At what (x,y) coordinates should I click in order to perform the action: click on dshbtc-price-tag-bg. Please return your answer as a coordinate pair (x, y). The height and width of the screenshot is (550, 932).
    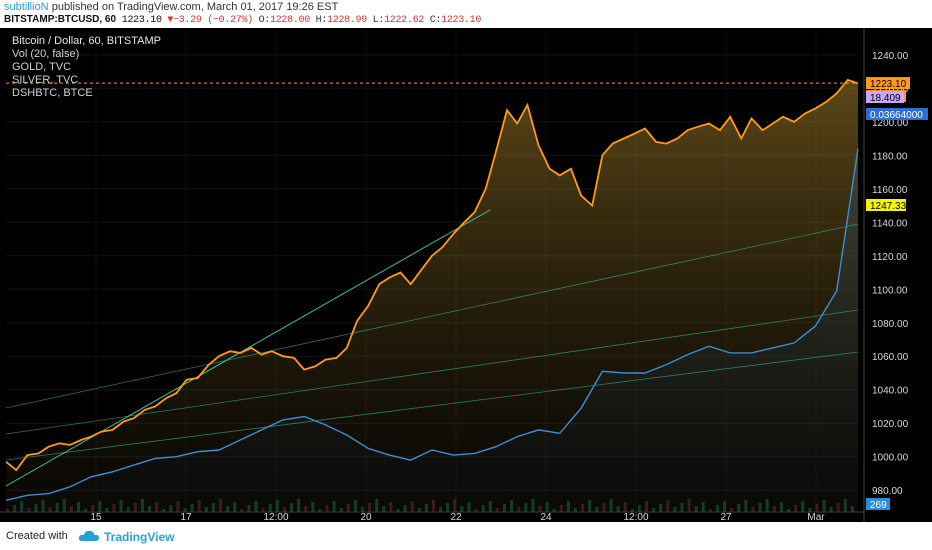
    Looking at the image, I should click on (897, 114).